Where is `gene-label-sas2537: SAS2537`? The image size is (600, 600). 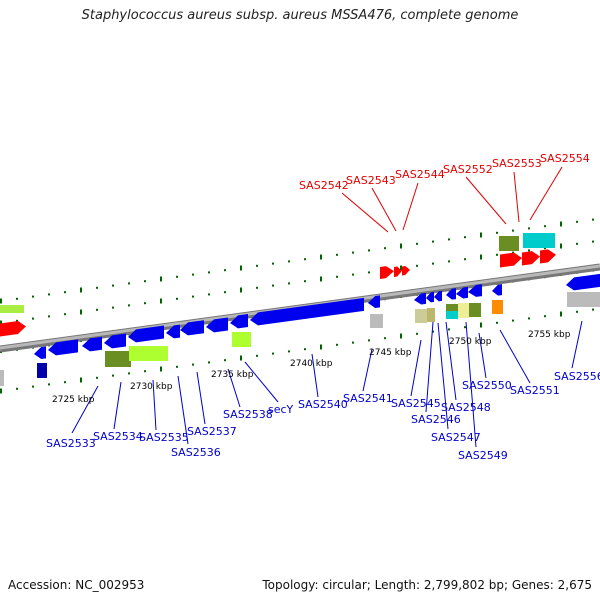
gene-label-sas2537: SAS2537 is located at coordinates (212, 431).